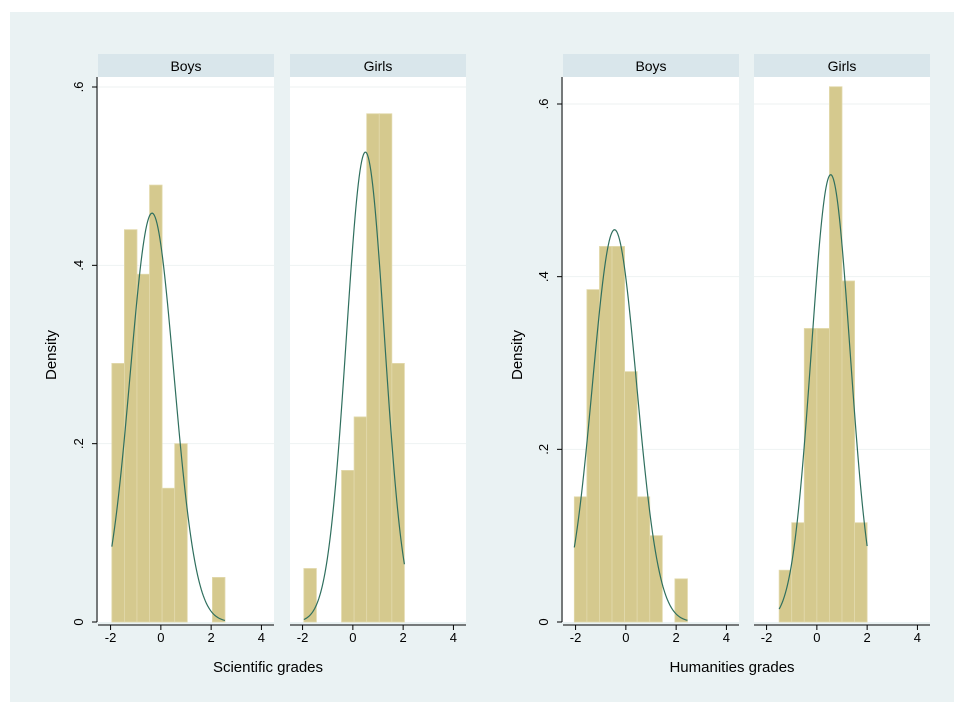  What do you see at coordinates (268, 667) in the screenshot?
I see `x-axis-title: Scientific grades` at bounding box center [268, 667].